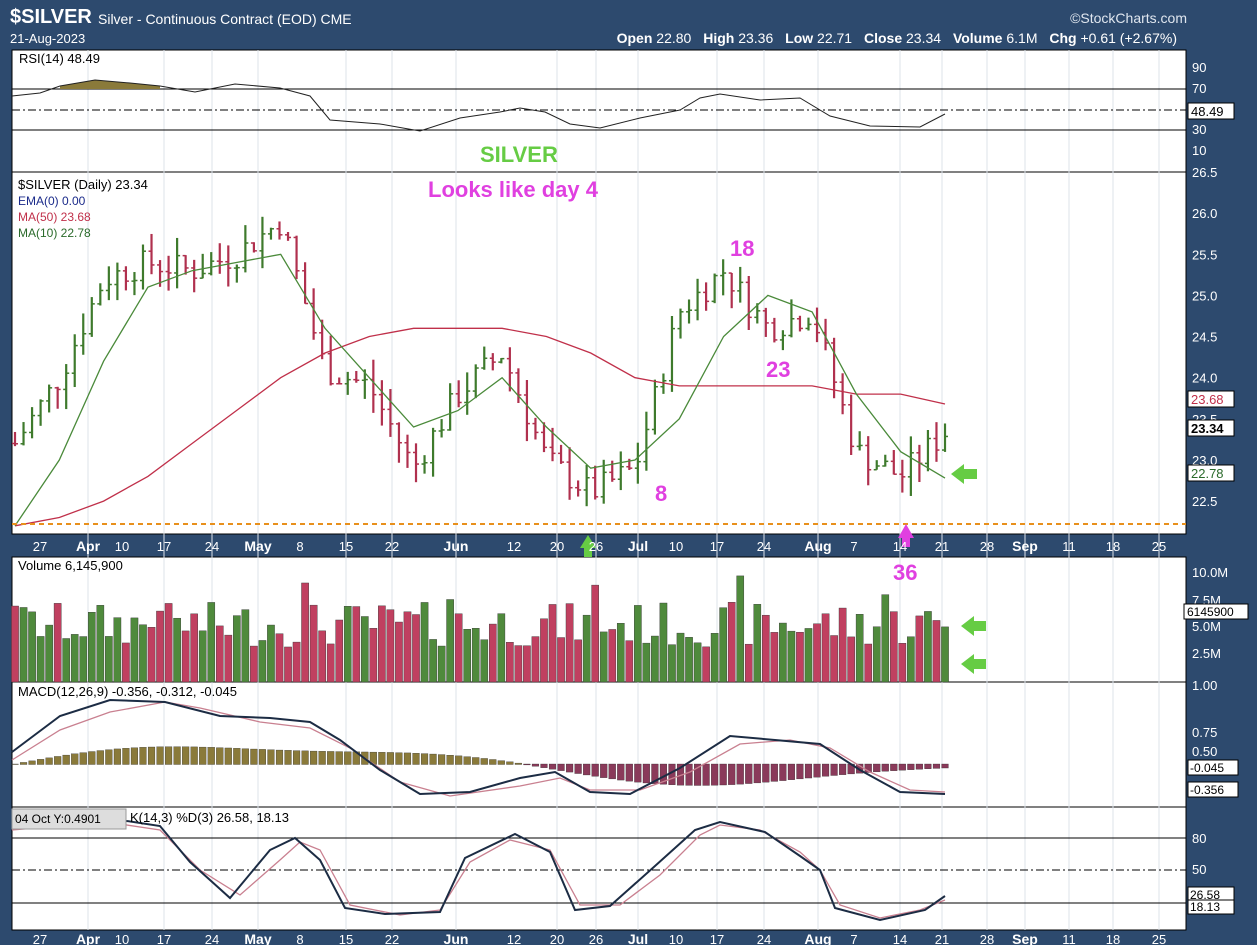  Describe the element at coordinates (1199, 88) in the screenshot. I see `rsi-tick-70: 70` at that location.